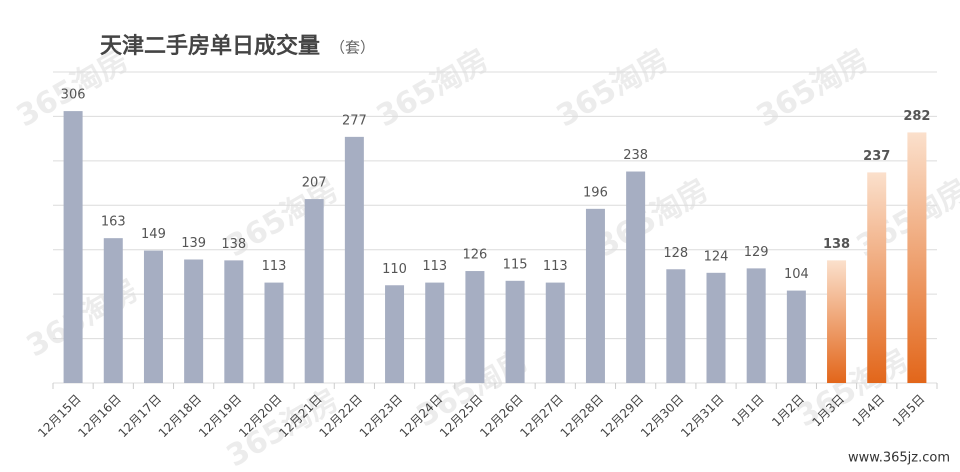  I want to click on value-label: 129, so click(756, 252).